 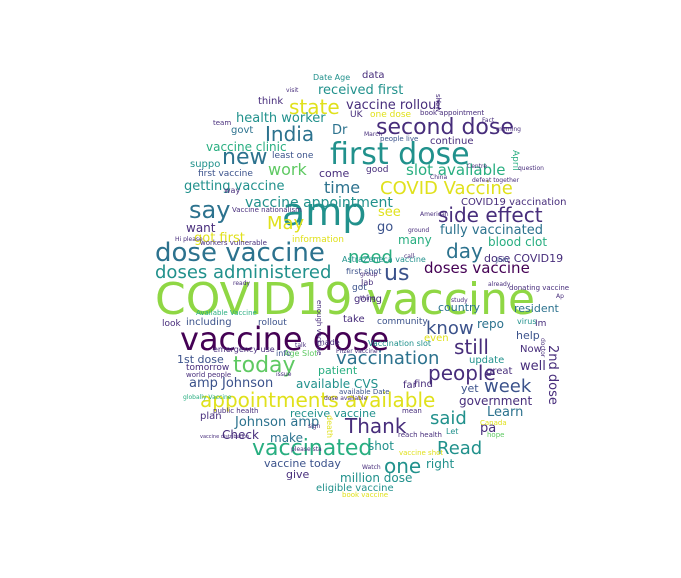 What do you see at coordinates (290, 134) in the screenshot?
I see `word: India` at bounding box center [290, 134].